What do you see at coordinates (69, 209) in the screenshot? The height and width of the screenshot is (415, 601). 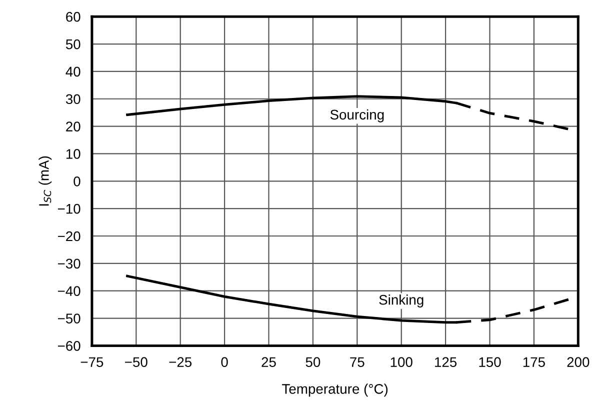 I see `y-tick-label: −10` at bounding box center [69, 209].